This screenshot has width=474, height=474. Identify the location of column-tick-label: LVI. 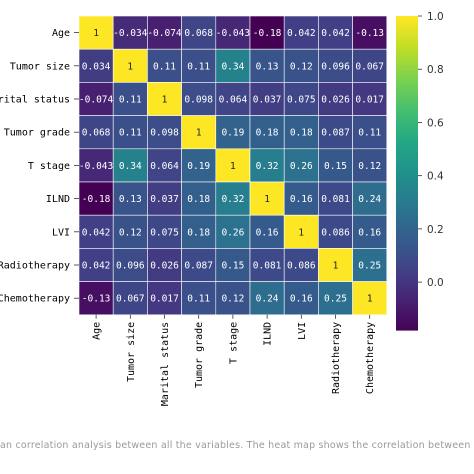
(302, 331).